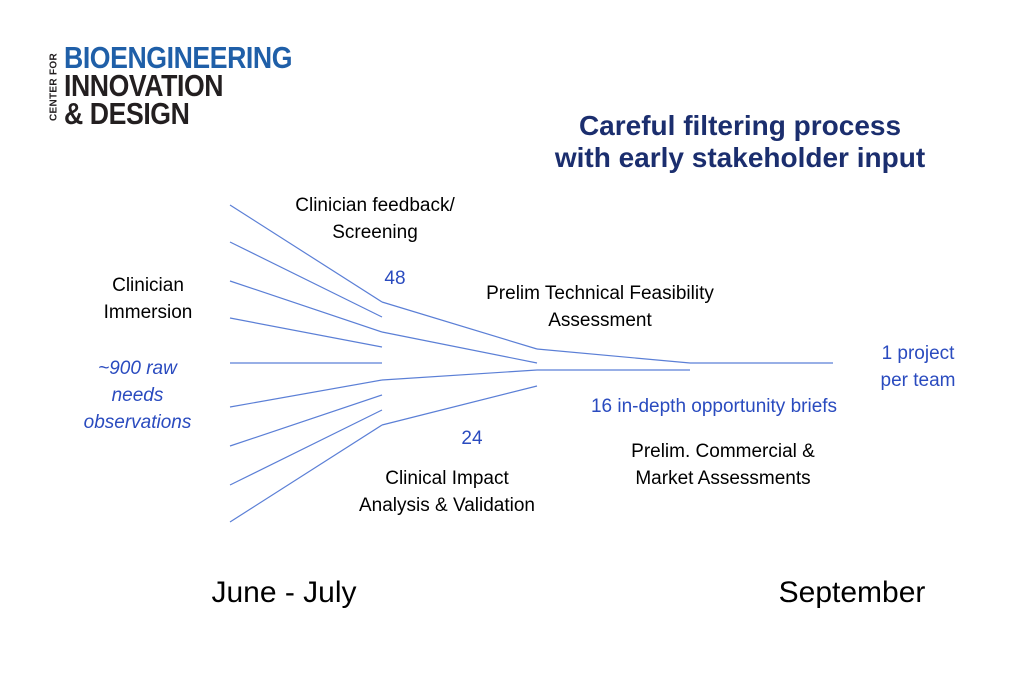 The image size is (1023, 682). What do you see at coordinates (284, 592) in the screenshot?
I see `start-period-label: June - July` at bounding box center [284, 592].